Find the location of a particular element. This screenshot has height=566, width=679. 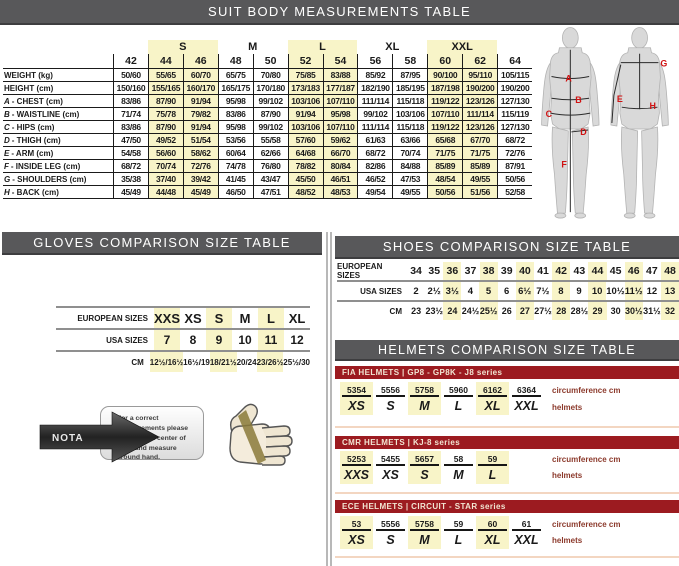

suit-value-cell: 187/198 is located at coordinates (445, 88).